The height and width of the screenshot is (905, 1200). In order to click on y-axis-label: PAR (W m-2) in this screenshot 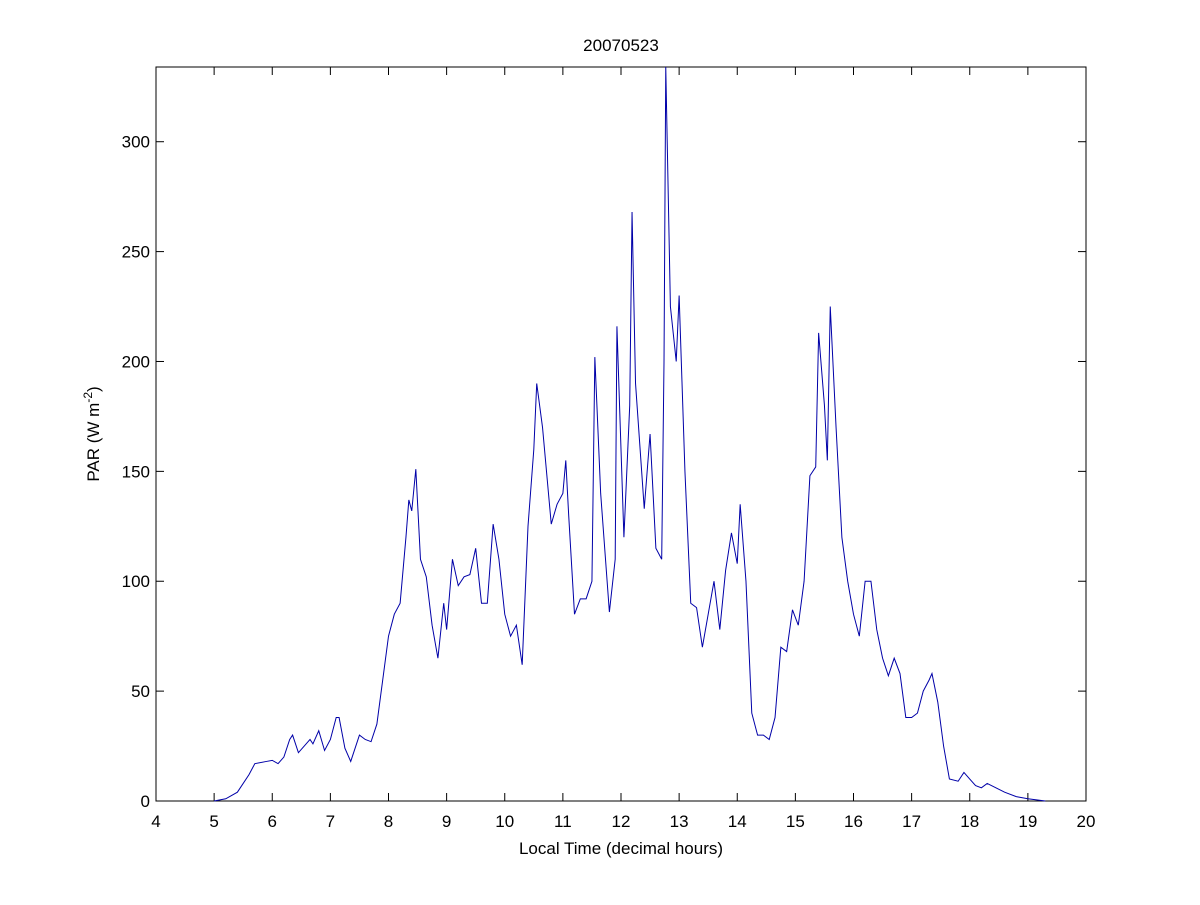, I will do `click(92, 433)`.